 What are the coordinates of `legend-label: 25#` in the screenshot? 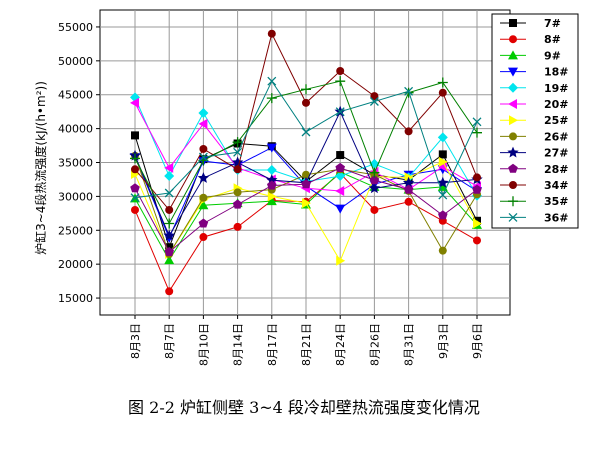 It's located at (556, 120).